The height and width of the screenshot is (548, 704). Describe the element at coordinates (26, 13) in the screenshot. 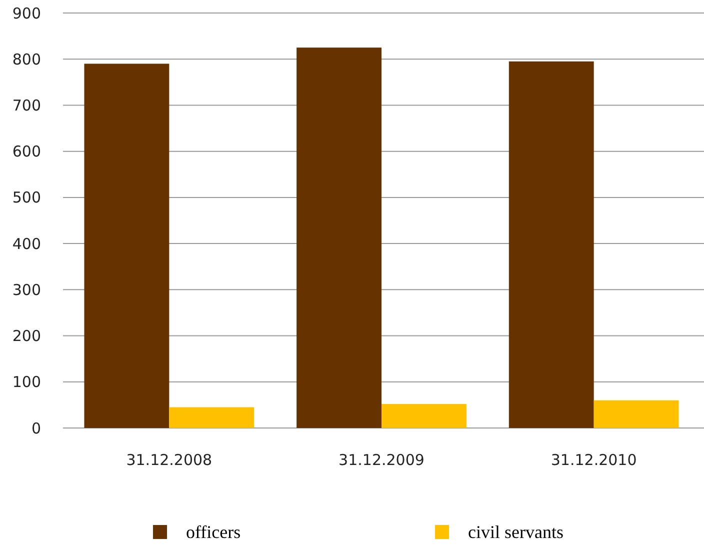

I see `y-tick-label: 900` at that location.